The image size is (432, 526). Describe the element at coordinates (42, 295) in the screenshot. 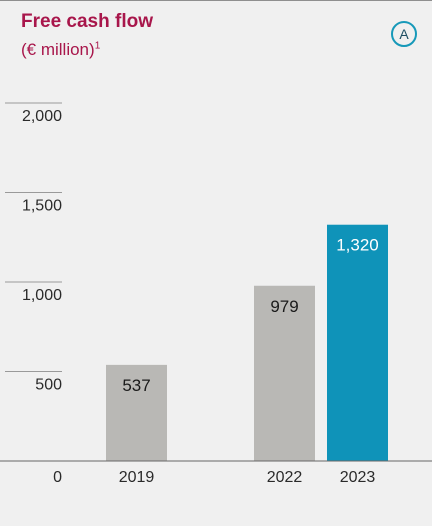

I see `y-tick-label: 1,000` at that location.